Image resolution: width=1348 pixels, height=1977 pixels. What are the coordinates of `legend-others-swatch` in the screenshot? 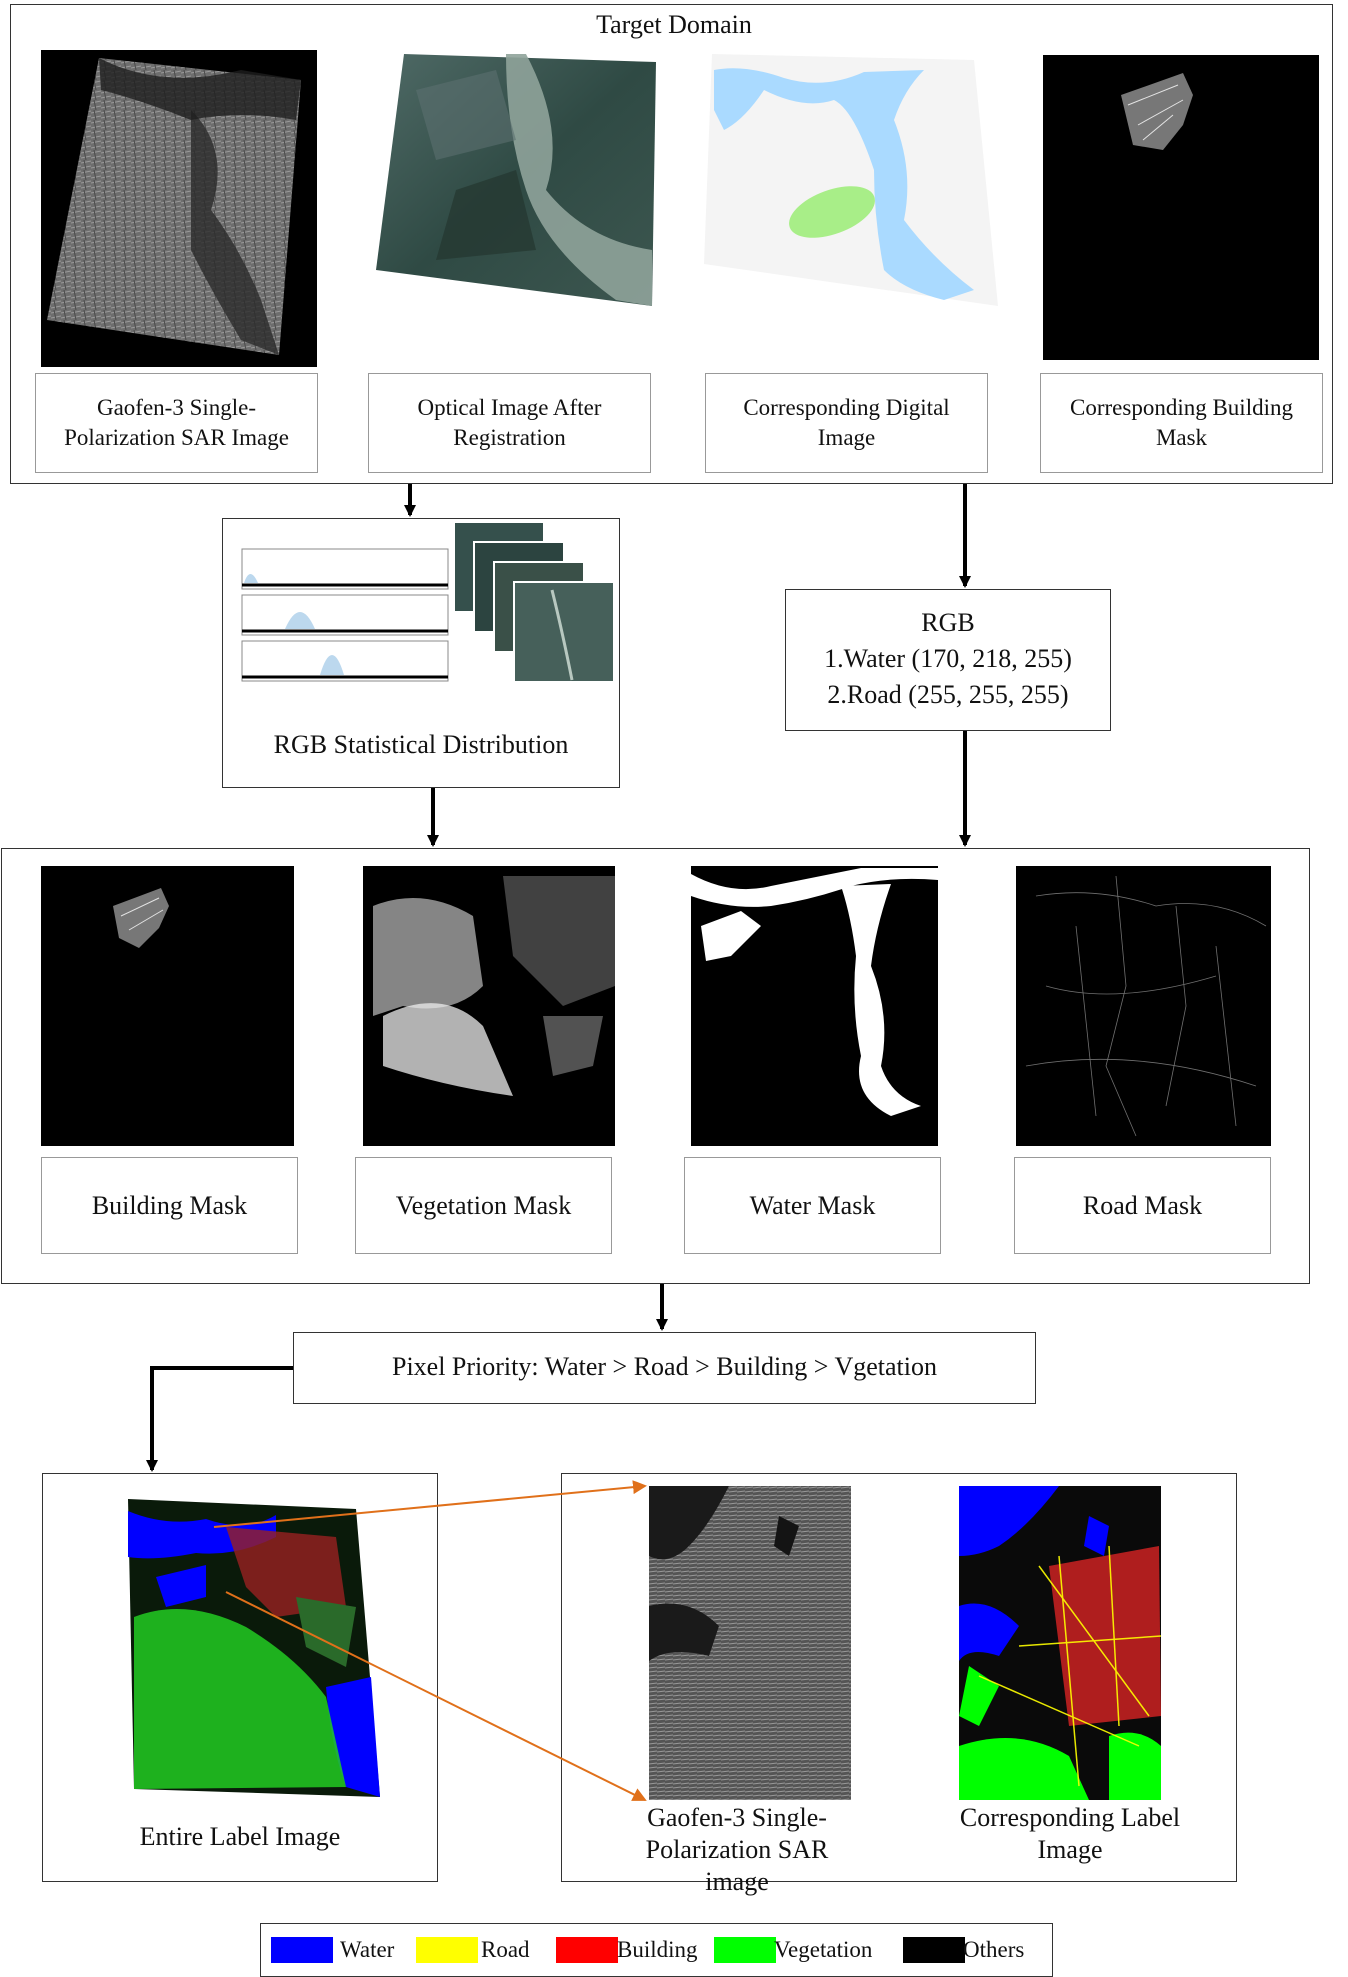 It's located at (934, 1950).